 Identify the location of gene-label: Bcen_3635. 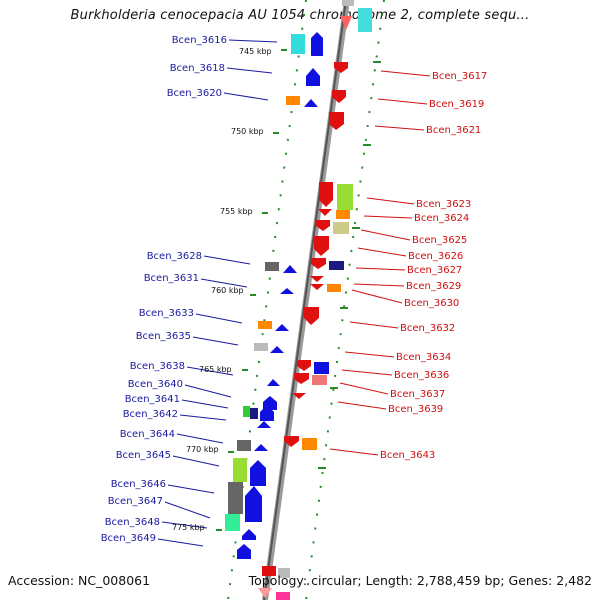
(163, 336).